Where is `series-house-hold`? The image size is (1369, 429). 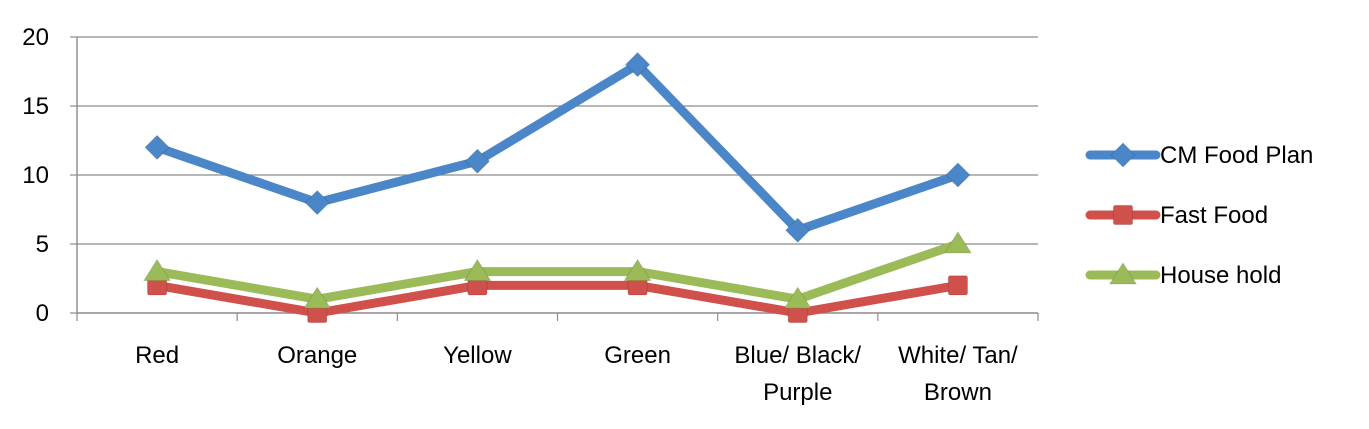
series-house-hold is located at coordinates (557, 270).